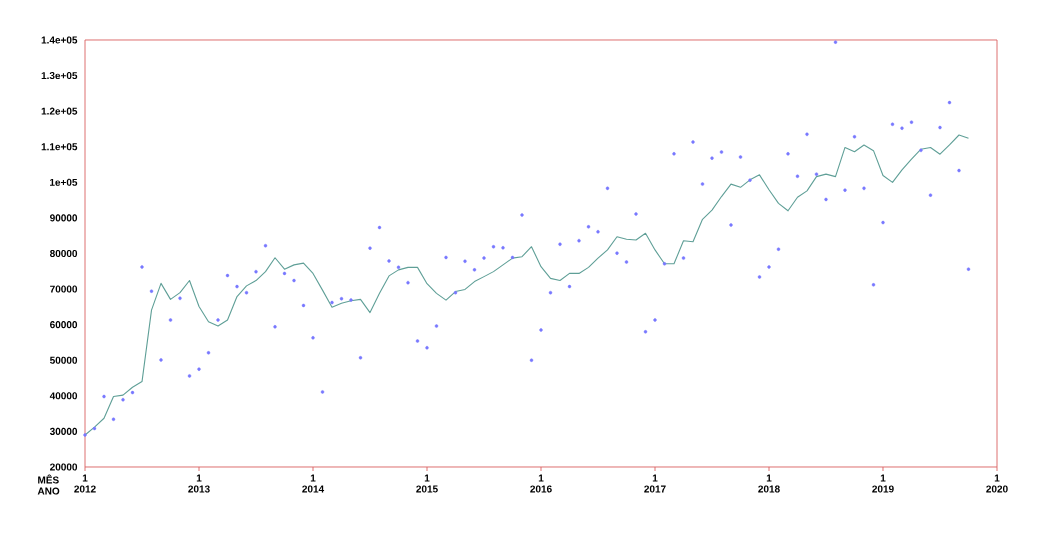 The height and width of the screenshot is (538, 1060). Describe the element at coordinates (64, 218) in the screenshot. I see `y-tick-label: 90000` at that location.